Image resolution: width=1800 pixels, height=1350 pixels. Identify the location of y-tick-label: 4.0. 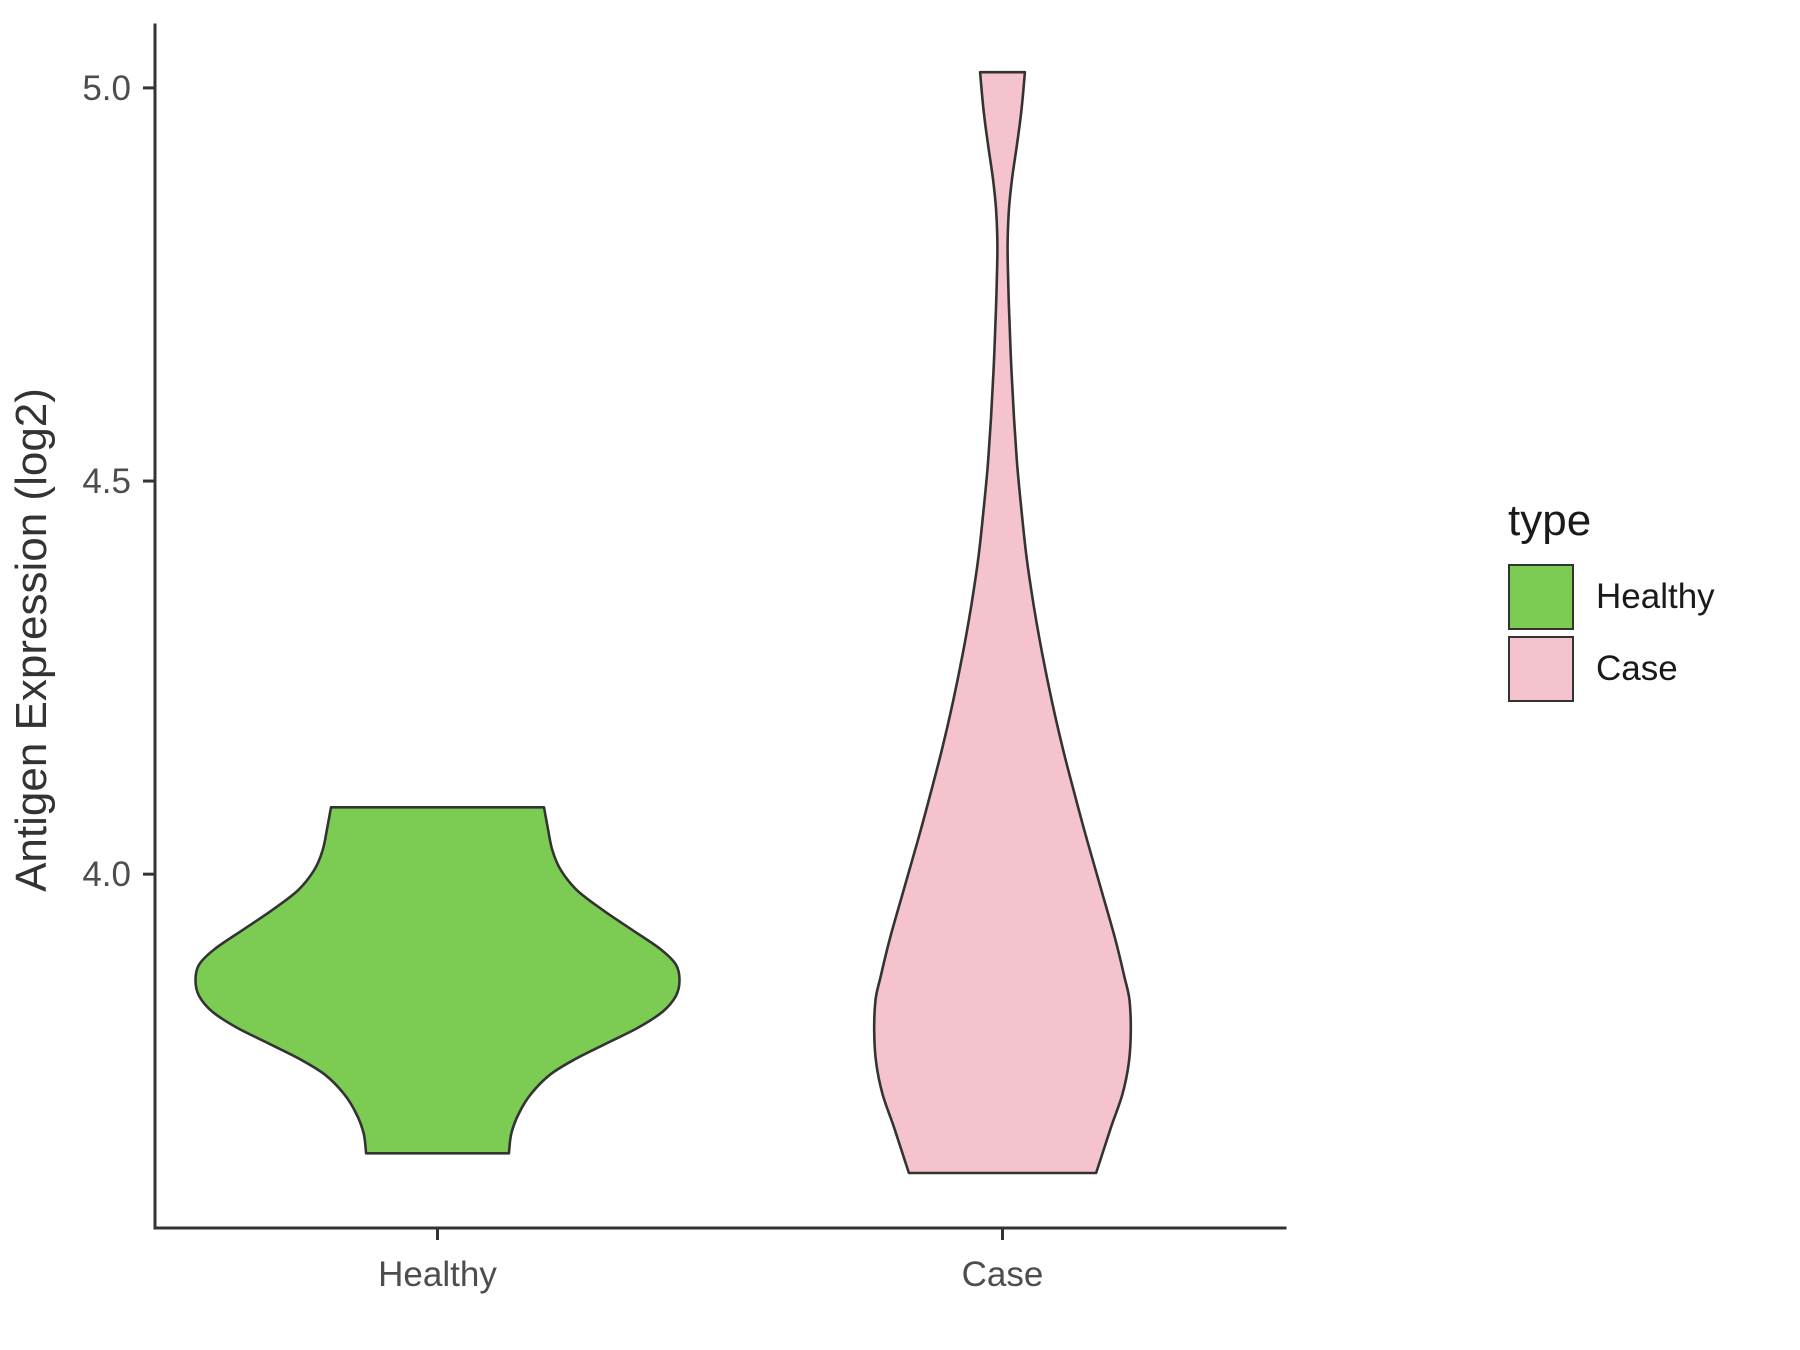
(106, 874).